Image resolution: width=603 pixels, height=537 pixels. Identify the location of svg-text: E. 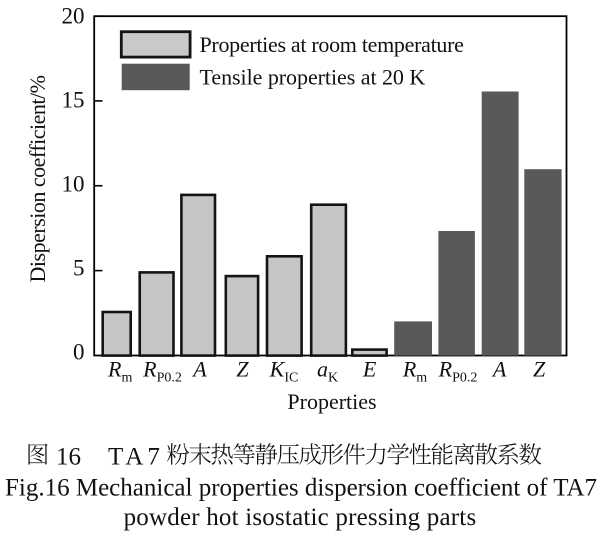
(369, 368).